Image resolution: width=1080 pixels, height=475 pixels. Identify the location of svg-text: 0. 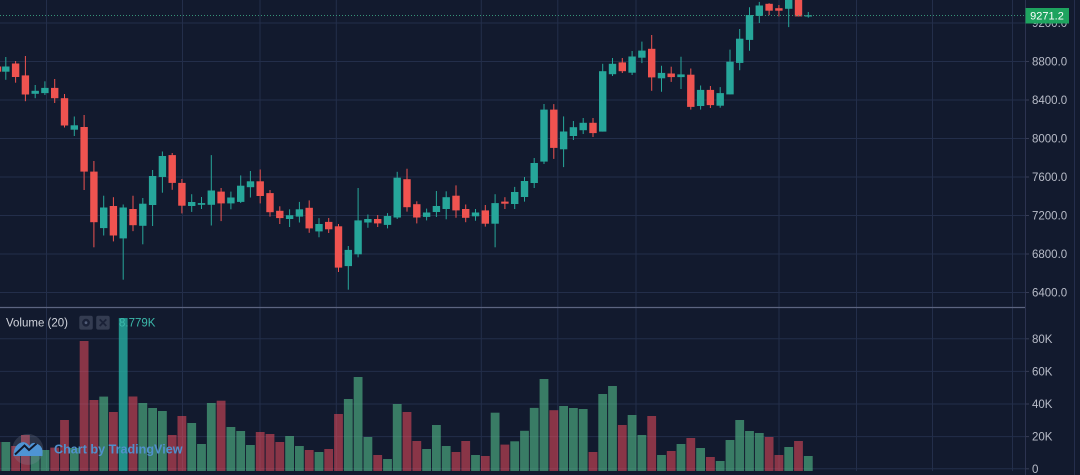
(1035, 469).